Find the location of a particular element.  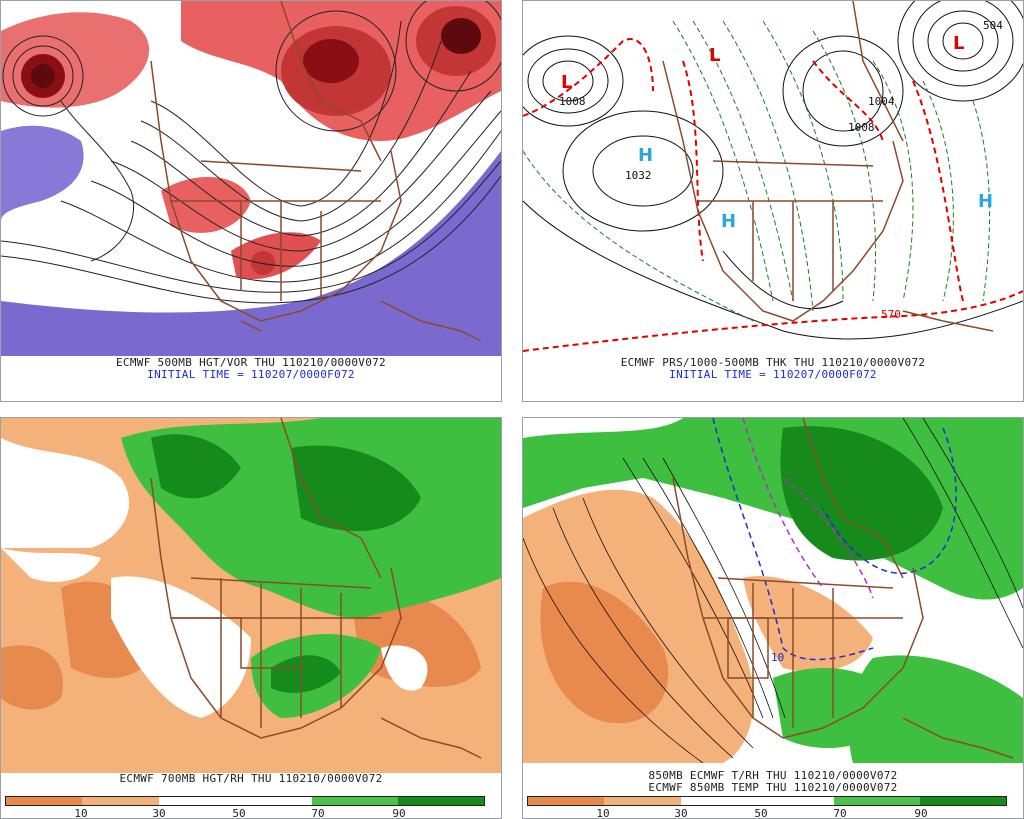

isobar-label: 1004 is located at coordinates (881, 101).